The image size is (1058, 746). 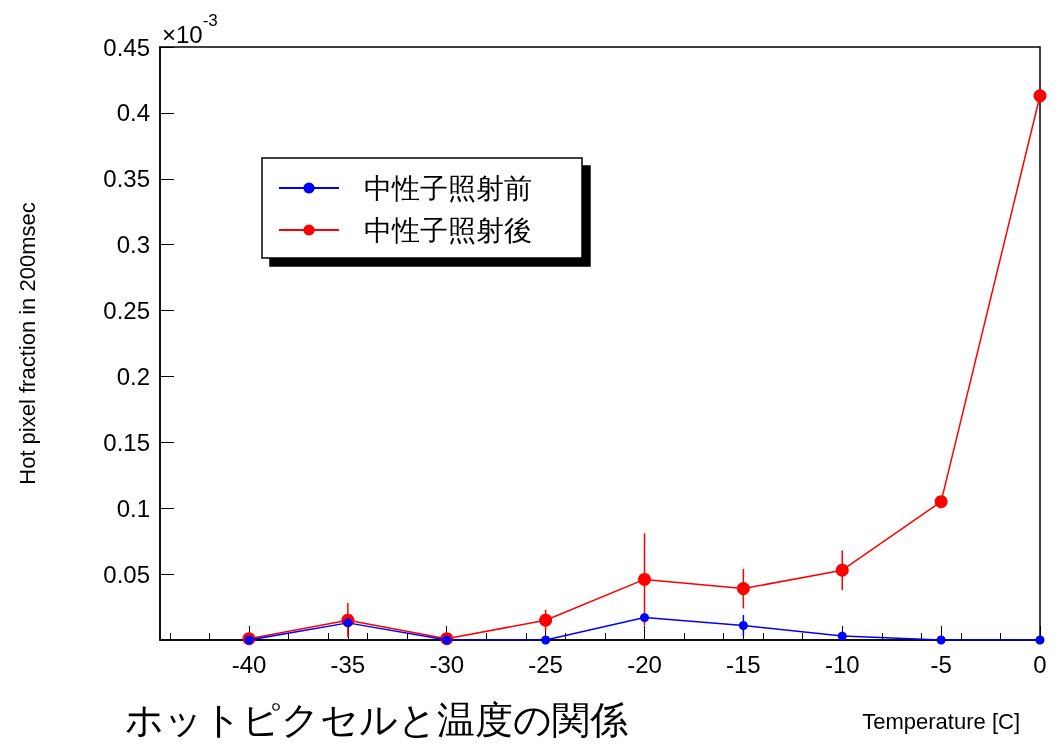 I want to click on x-tick-label: -10, so click(x=842, y=664).